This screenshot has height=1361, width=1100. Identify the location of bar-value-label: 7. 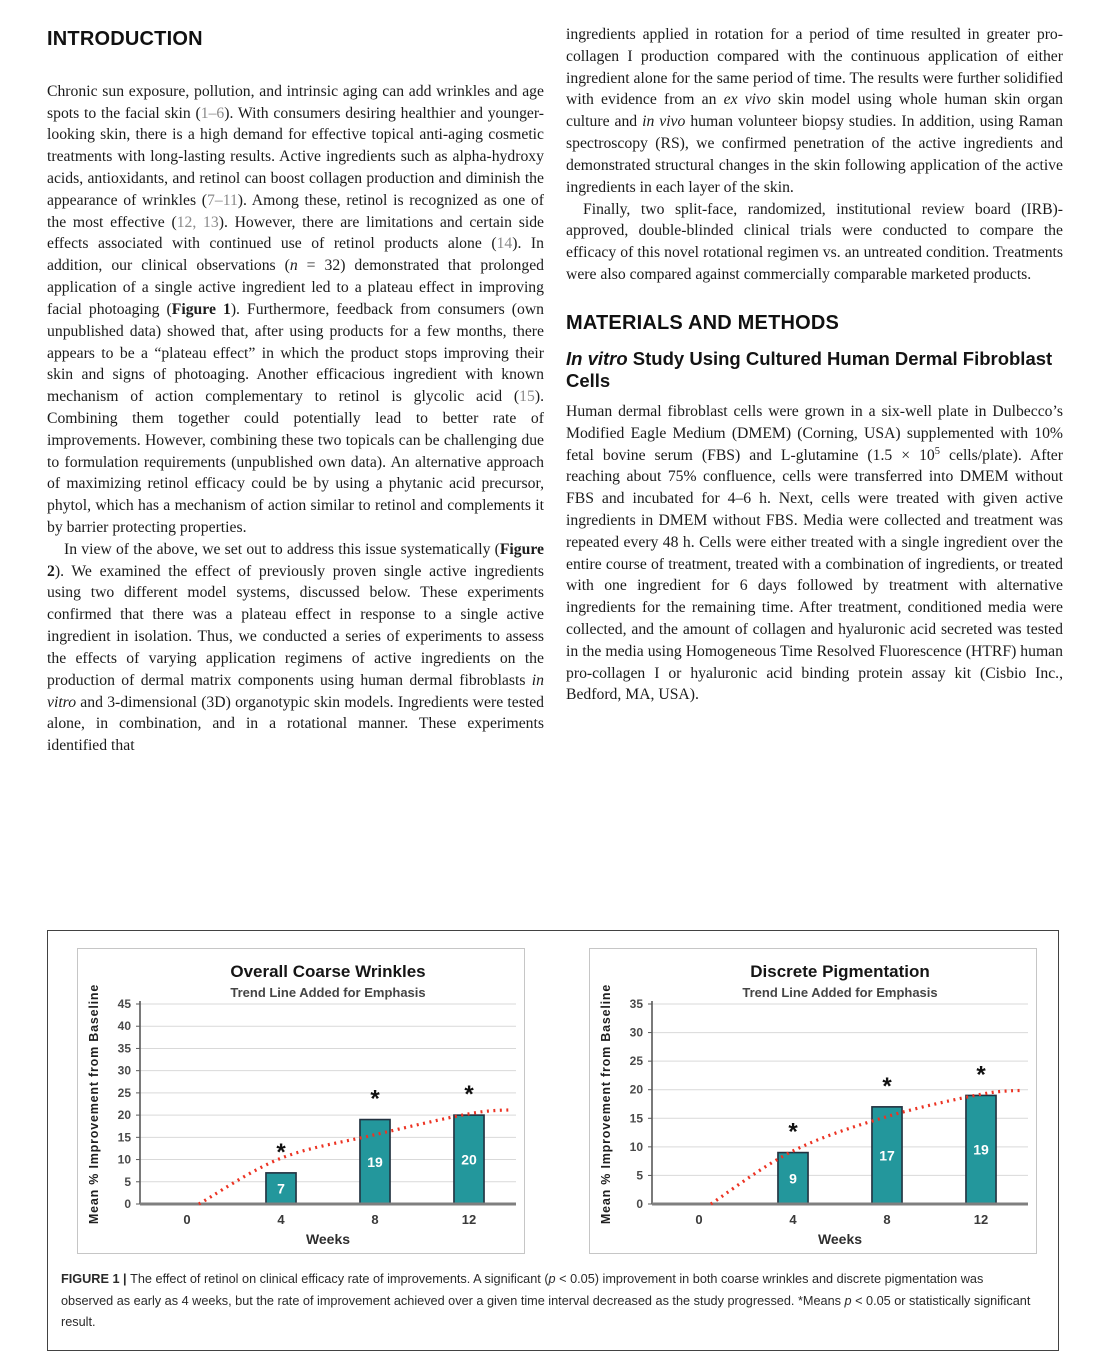
(281, 1188).